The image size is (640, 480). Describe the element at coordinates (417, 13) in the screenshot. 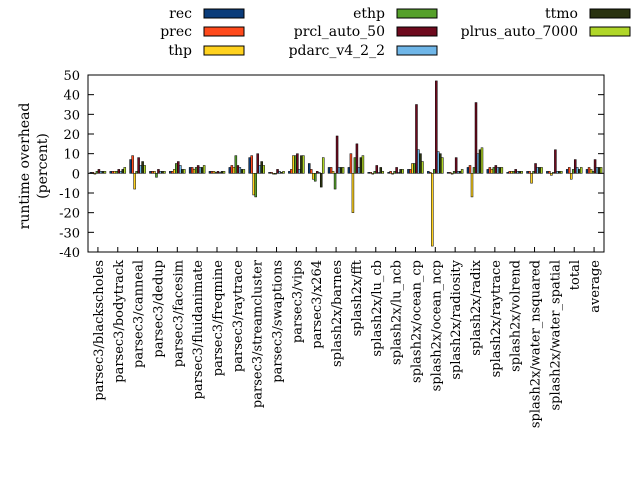

I see `legend-swatch-ethp` at that location.